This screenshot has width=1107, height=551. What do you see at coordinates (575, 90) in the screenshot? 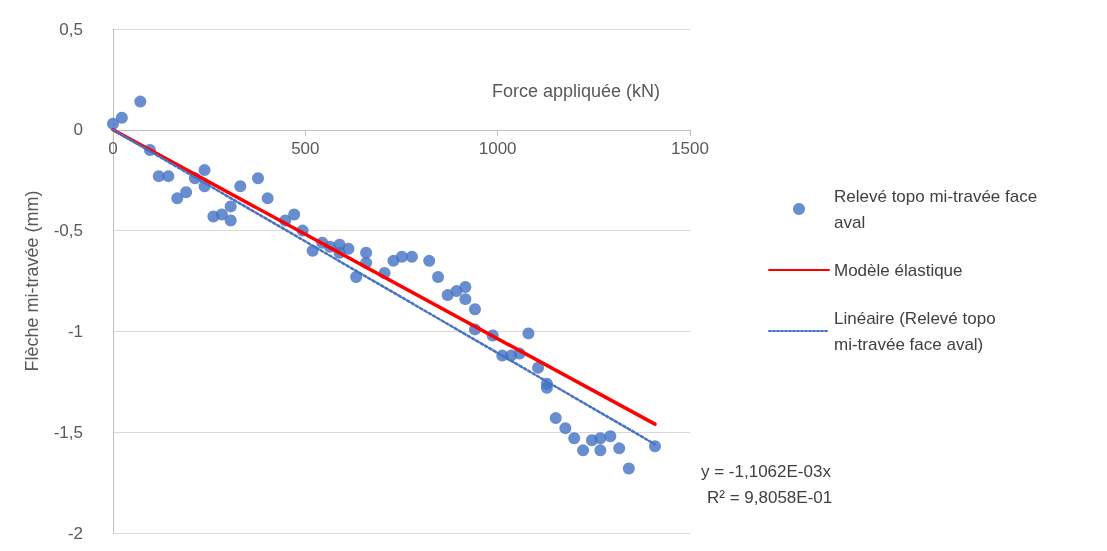
I see `x-axis-title: Force appliquée (kN)` at bounding box center [575, 90].